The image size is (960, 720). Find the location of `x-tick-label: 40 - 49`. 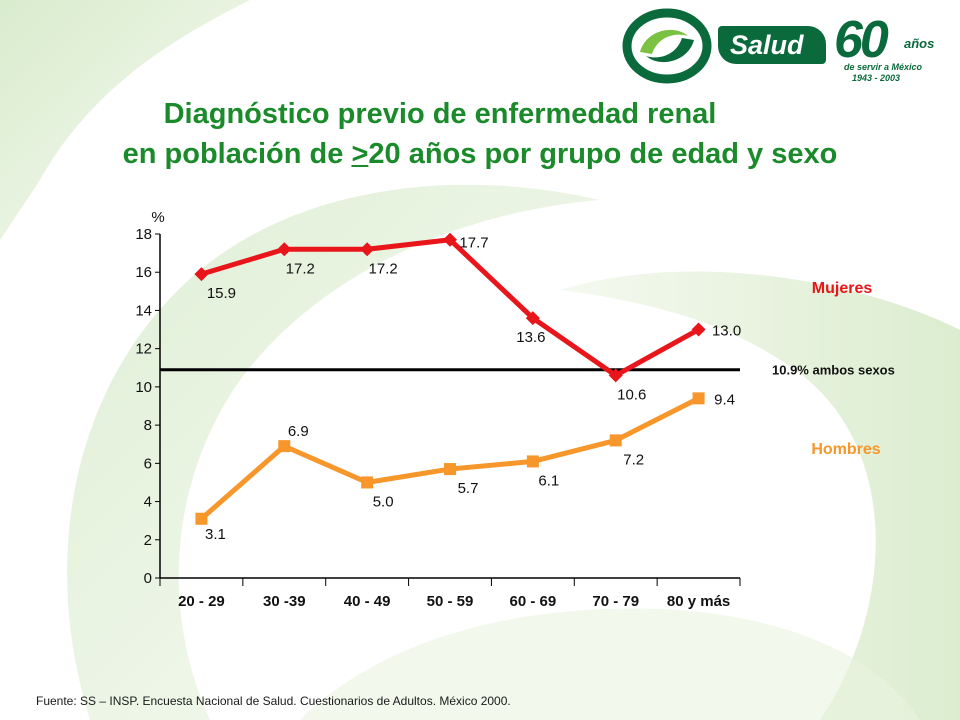

x-tick-label: 40 - 49 is located at coordinates (367, 601).